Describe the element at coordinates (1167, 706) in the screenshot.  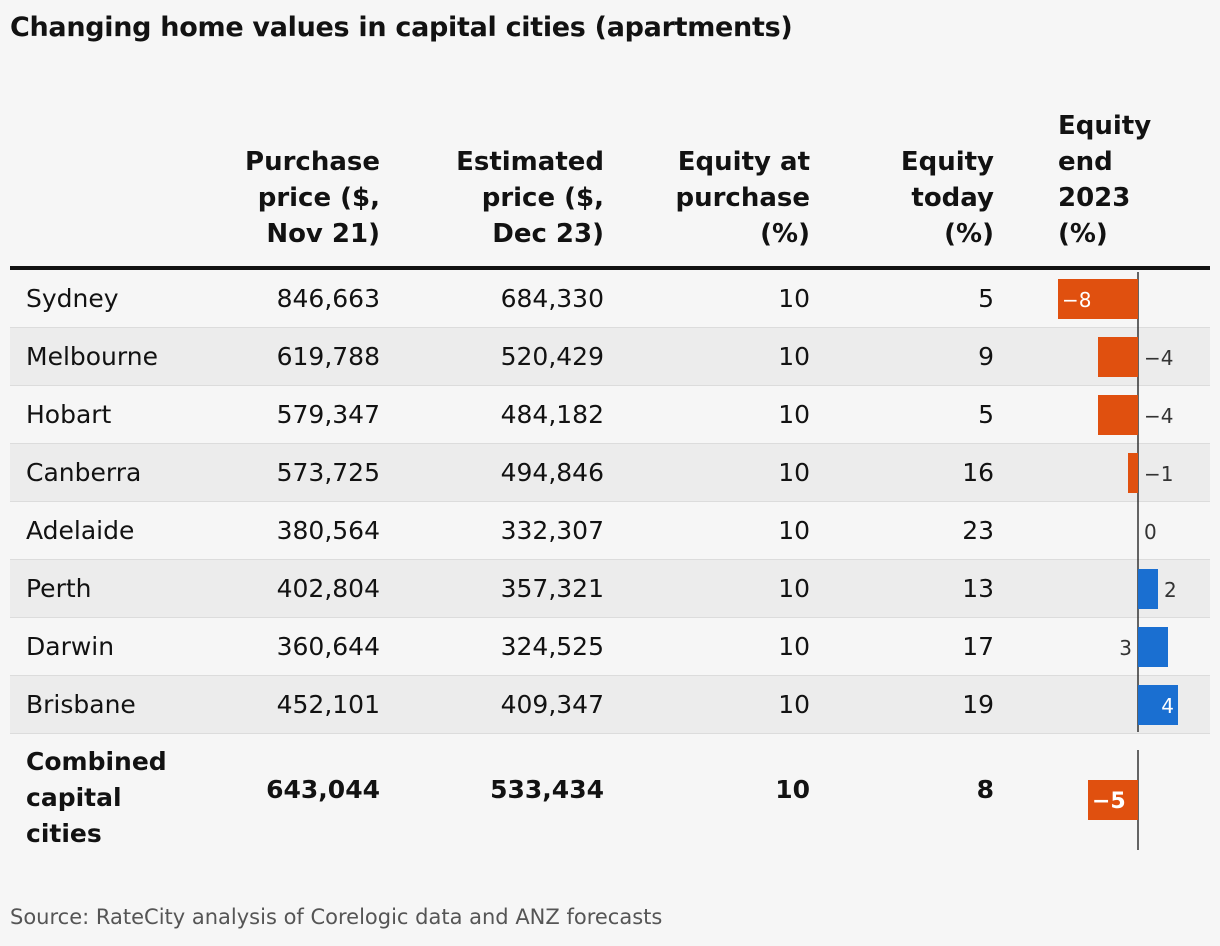
I see `bar-label: 4` at that location.